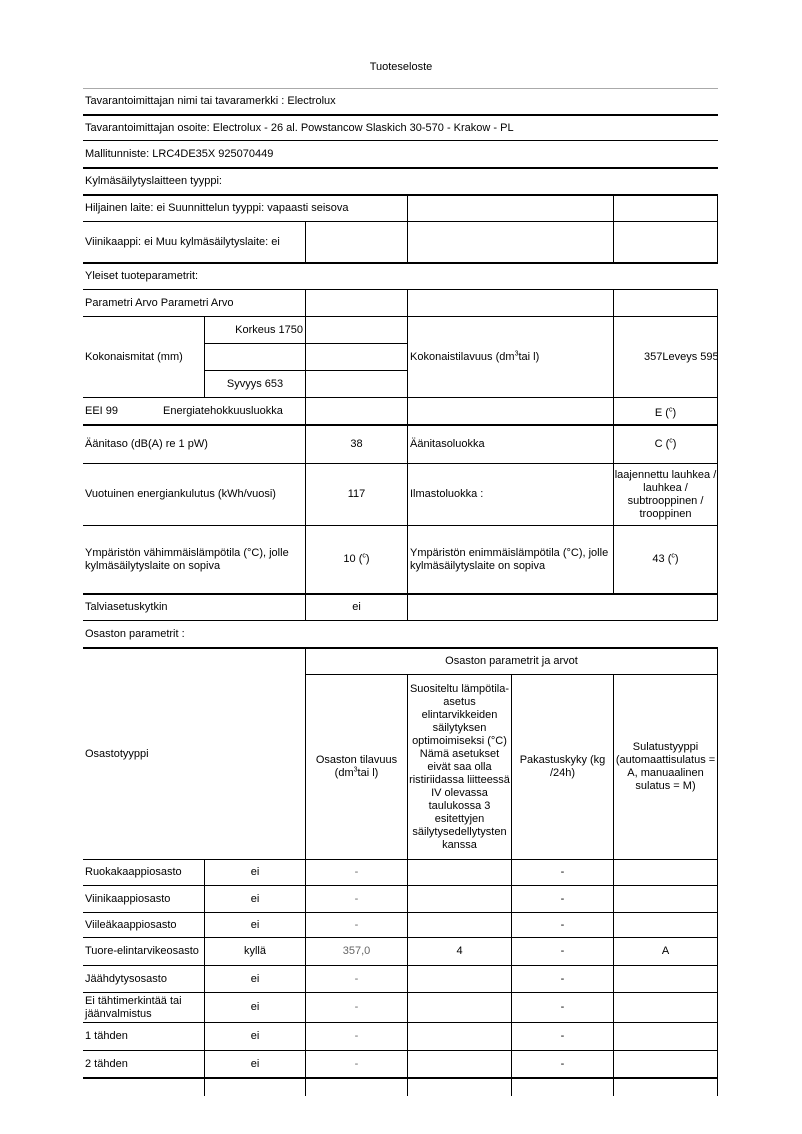 The width and height of the screenshot is (802, 1134). Describe the element at coordinates (194, 443) in the screenshot. I see `noise-label: Äänitaso (dB(A) re 1 pW)` at that location.